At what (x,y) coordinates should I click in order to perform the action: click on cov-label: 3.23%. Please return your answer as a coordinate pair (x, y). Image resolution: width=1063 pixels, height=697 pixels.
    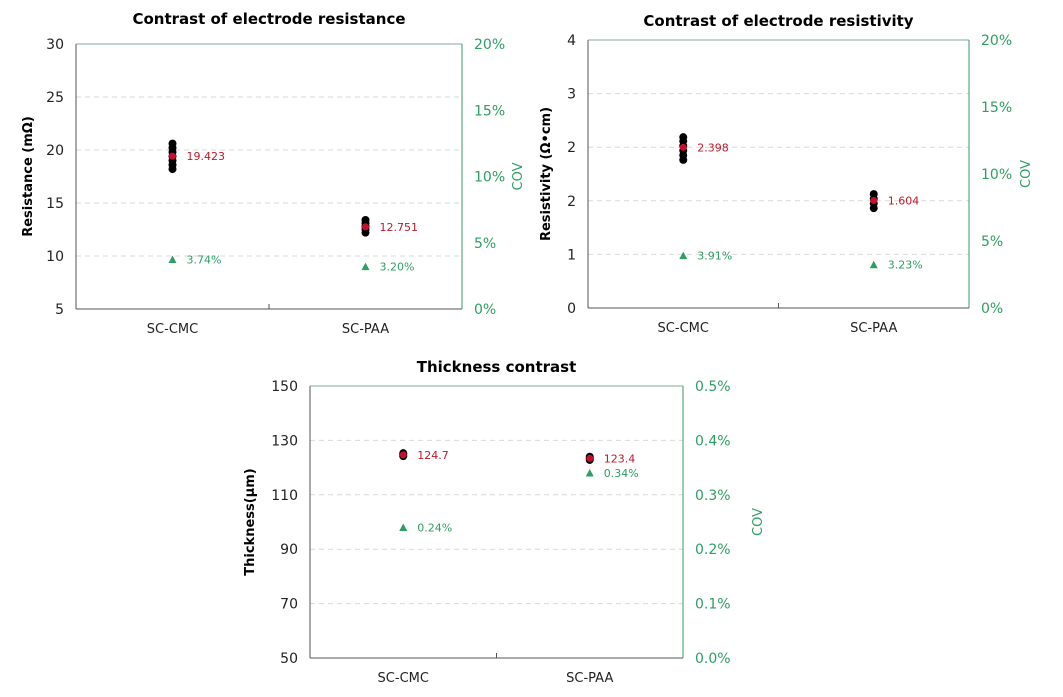
    Looking at the image, I should click on (905, 265).